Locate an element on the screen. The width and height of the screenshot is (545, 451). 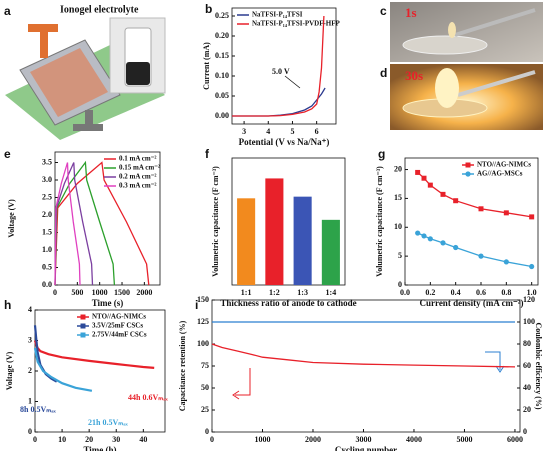
y-tick-label: 0.5 is located at coordinates (47, 266).